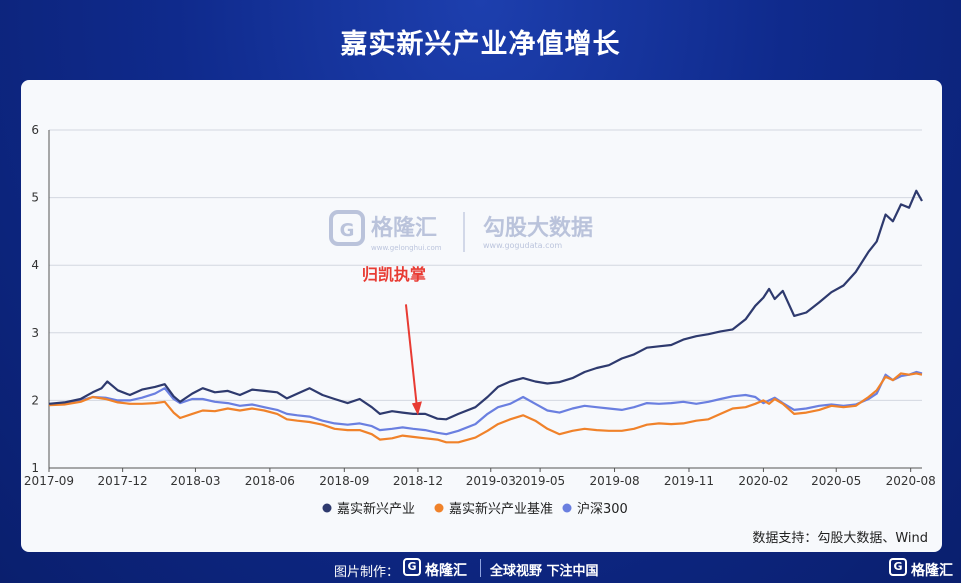 This screenshot has width=961, height=583. I want to click on legend: 嘉实新兴产业 嘉实新兴产业基准 沪深300, so click(475, 509).